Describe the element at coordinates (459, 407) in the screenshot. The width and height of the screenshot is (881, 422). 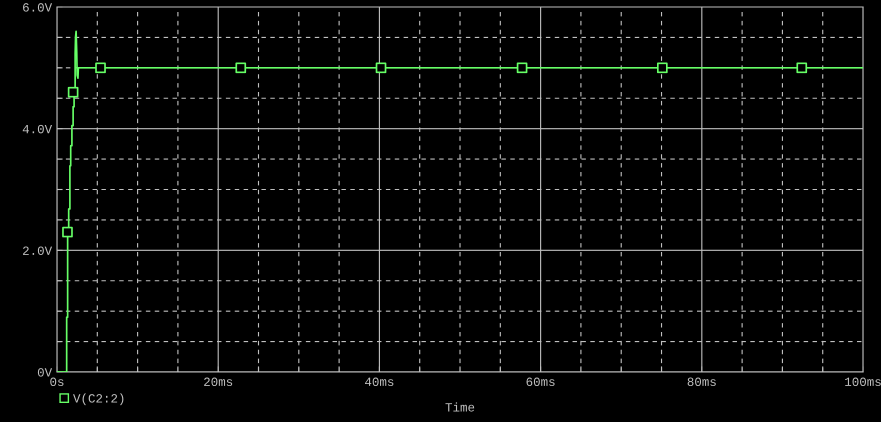
I see `x-axis-title: Time` at that location.